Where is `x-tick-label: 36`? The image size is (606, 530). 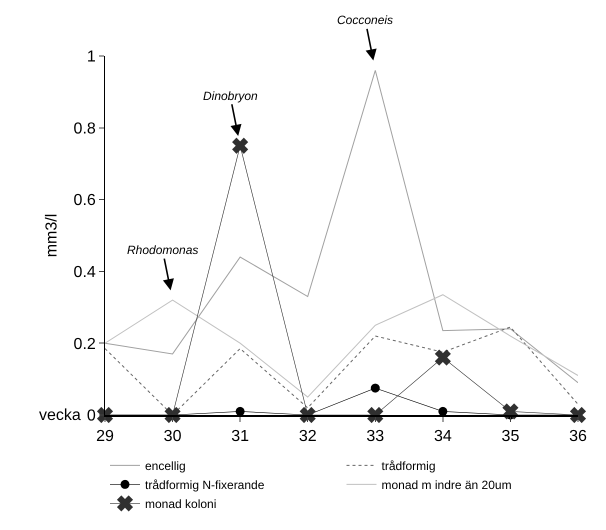 x-tick-label: 36 is located at coordinates (578, 437).